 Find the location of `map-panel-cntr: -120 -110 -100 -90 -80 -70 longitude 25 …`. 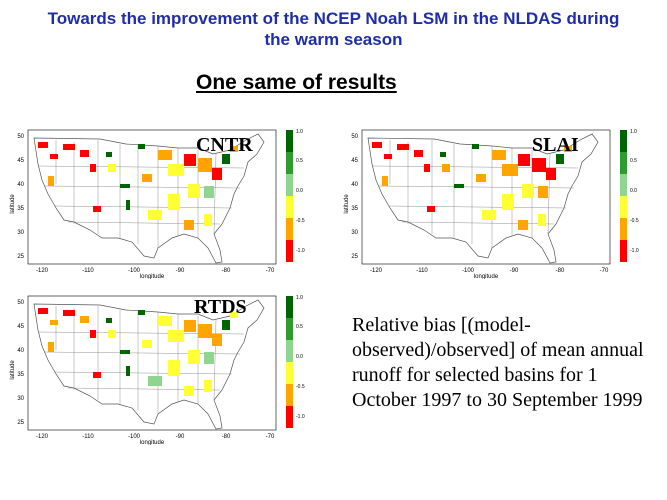

map-panel-cntr: -120 -110 -100 -90 -80 -70 longitude 25 … is located at coordinates (163, 201).